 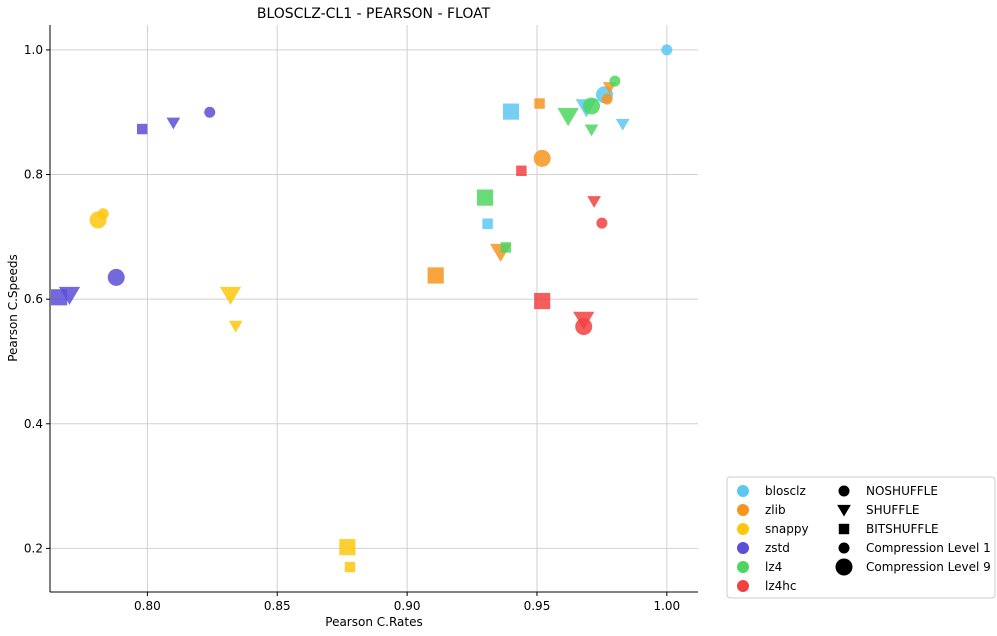 I want to click on x-tick-label: 0.95, so click(x=537, y=606).